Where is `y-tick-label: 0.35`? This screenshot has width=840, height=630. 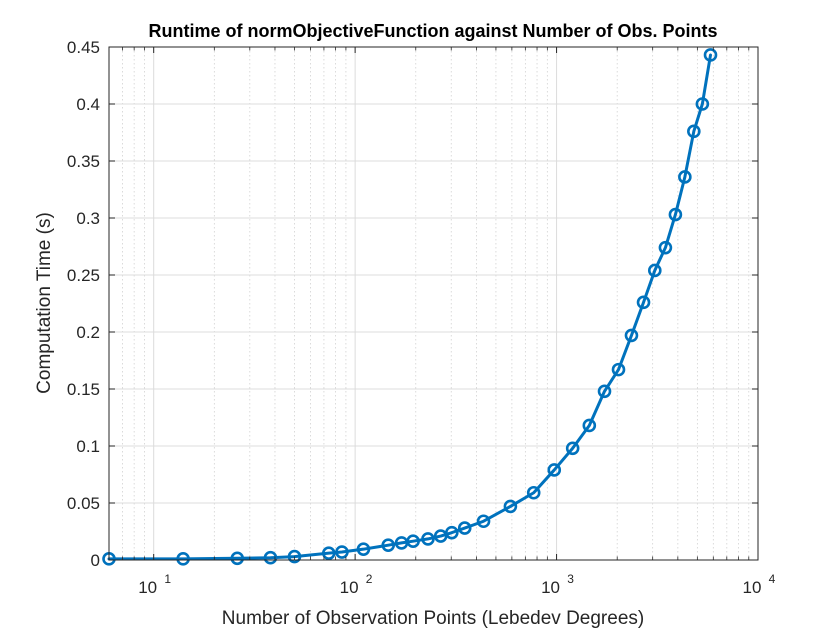 y-tick-label: 0.35 is located at coordinates (83, 161).